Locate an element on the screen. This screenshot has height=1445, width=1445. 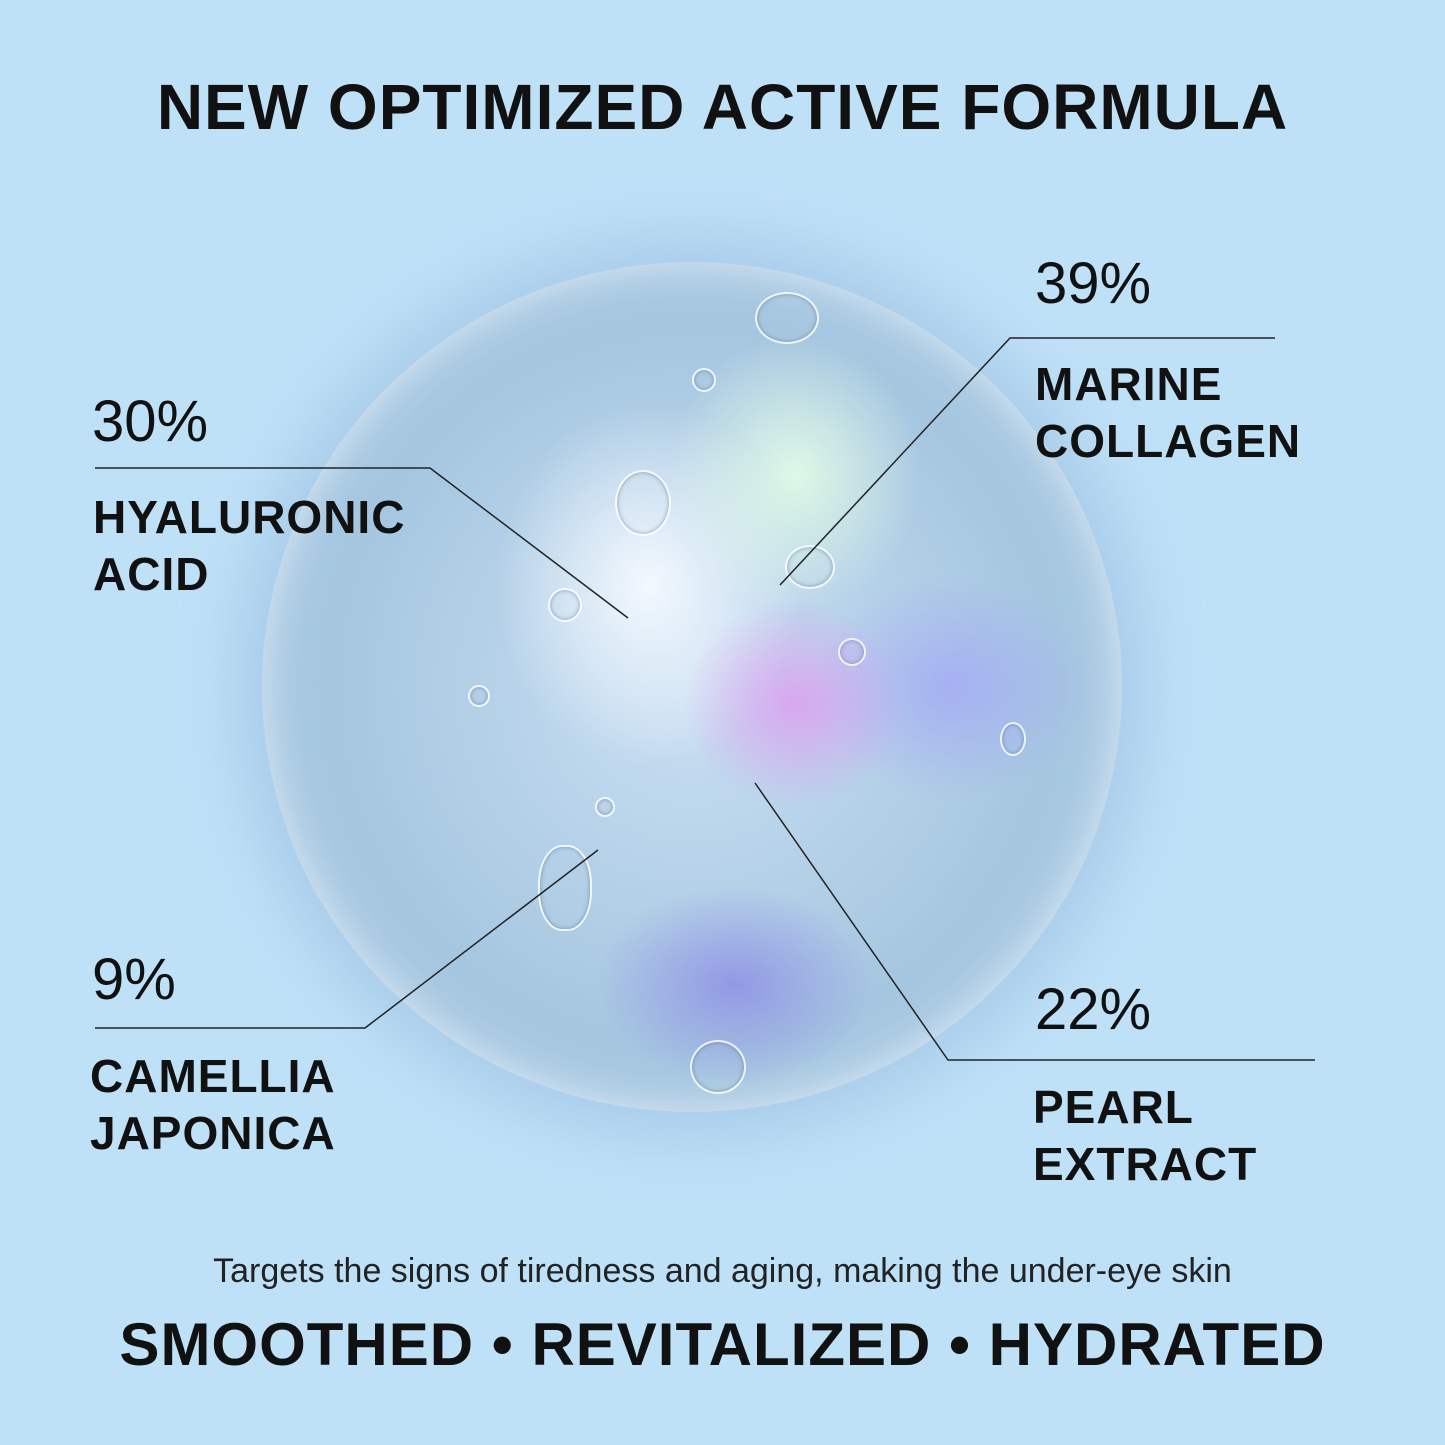
label-line: COLLAGEN is located at coordinates (1168, 441).